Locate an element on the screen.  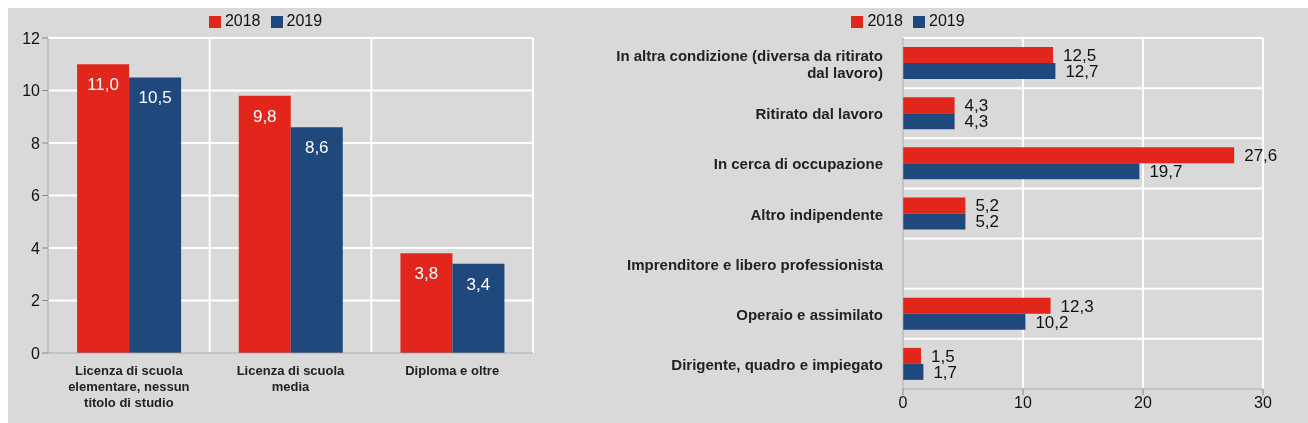
x-tick-label: Diploma e oltre is located at coordinates (452, 370).